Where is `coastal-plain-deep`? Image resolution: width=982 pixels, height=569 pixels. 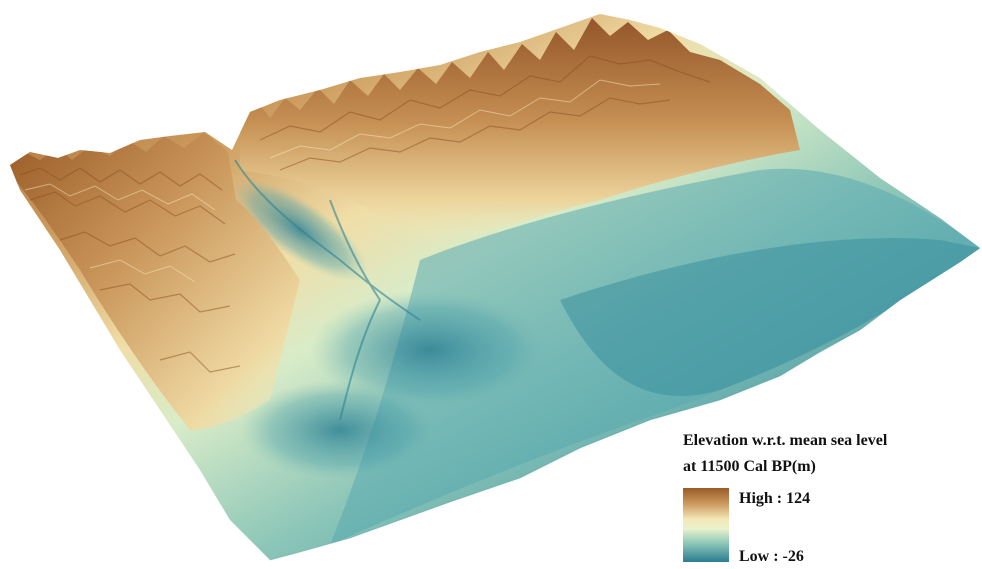 coastal-plain-deep is located at coordinates (770, 317).